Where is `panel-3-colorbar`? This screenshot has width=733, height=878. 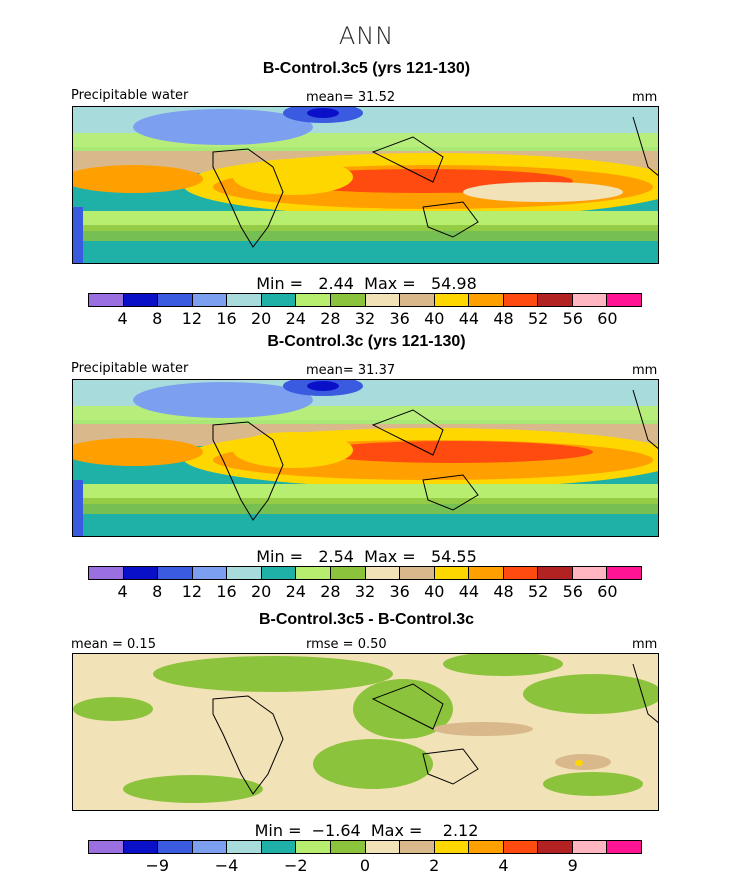 panel-3-colorbar is located at coordinates (365, 847).